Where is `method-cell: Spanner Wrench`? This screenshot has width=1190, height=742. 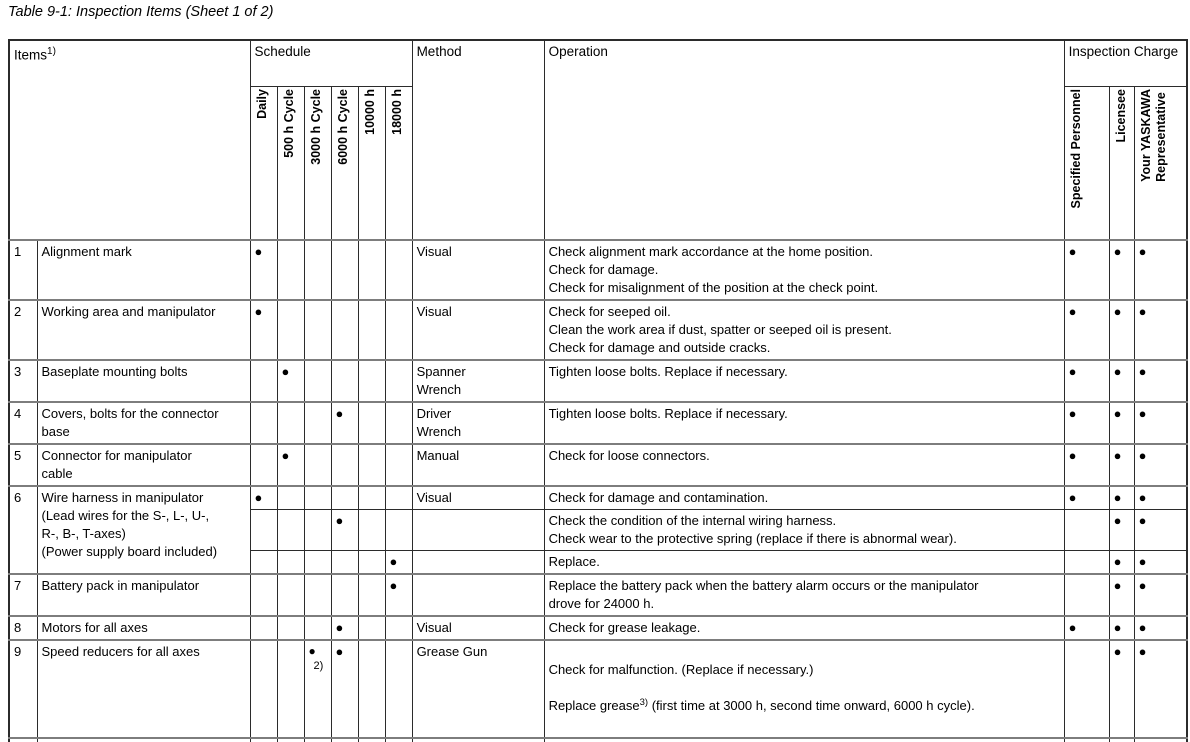
method-cell: Spanner Wrench is located at coordinates (478, 381).